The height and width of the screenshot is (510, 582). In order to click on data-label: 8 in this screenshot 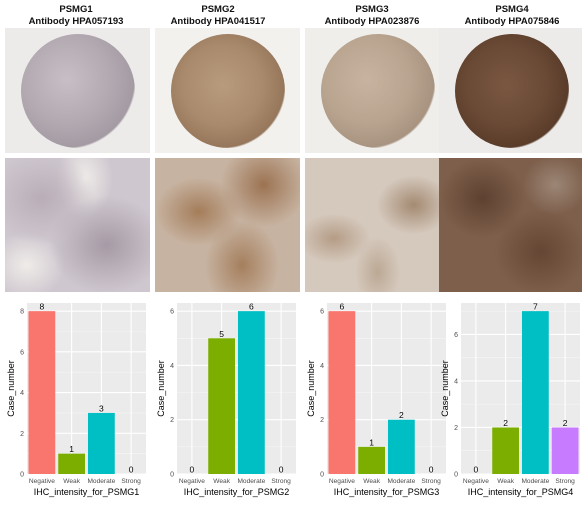, I will do `click(42, 307)`.